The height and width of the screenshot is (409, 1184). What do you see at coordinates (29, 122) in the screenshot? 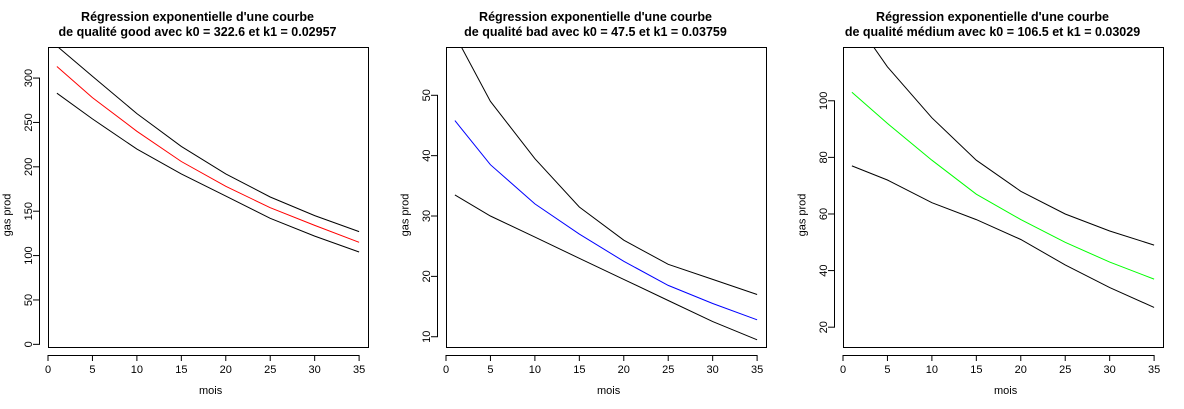
I see `y-tick-label: 250` at bounding box center [29, 122].